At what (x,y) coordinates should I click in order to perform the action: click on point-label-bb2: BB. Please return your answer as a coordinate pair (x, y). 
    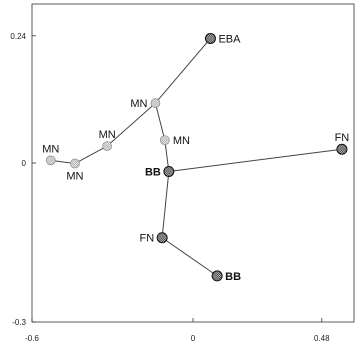
    Looking at the image, I should click on (233, 277).